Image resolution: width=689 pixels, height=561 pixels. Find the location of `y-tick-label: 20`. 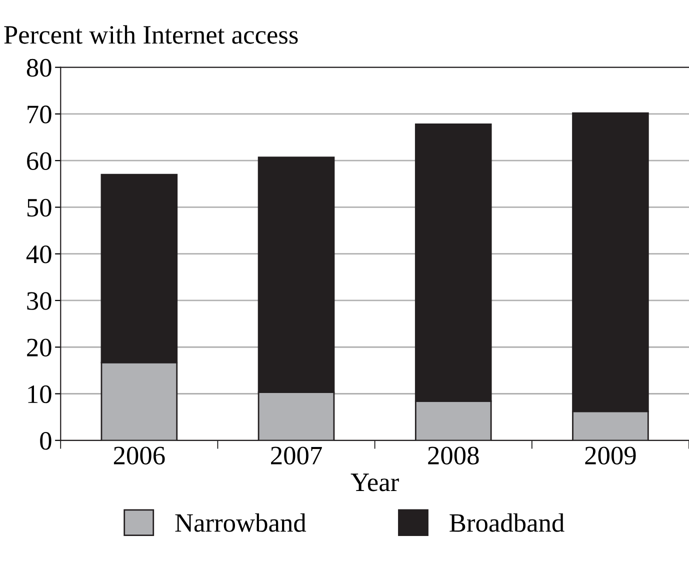

y-tick-label: 20 is located at coordinates (39, 347).